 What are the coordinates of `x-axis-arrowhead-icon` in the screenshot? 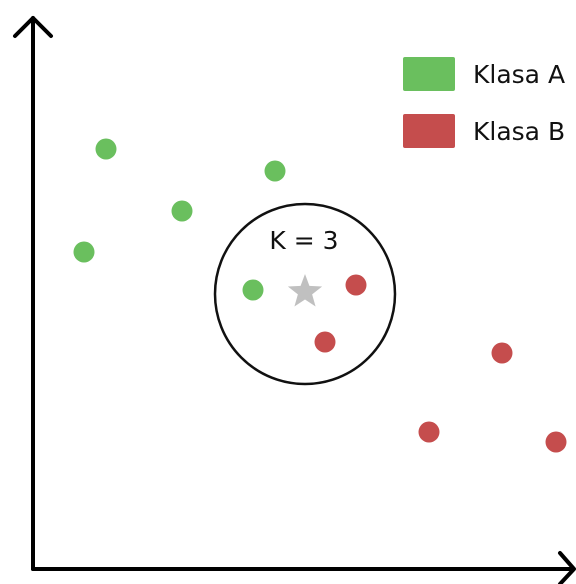 It's located at (567, 567).